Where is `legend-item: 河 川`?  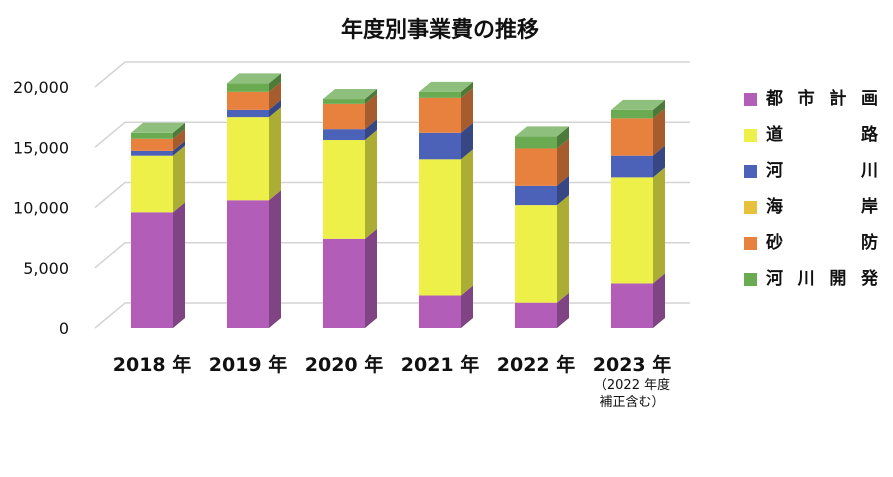 legend-item: 河 川 is located at coordinates (814, 176).